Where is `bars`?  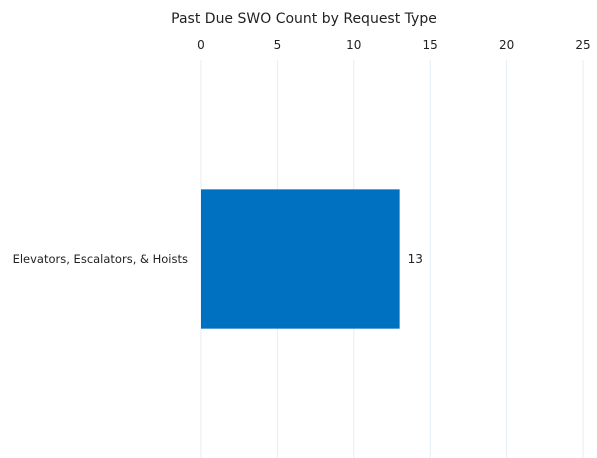
bars is located at coordinates (300, 259).